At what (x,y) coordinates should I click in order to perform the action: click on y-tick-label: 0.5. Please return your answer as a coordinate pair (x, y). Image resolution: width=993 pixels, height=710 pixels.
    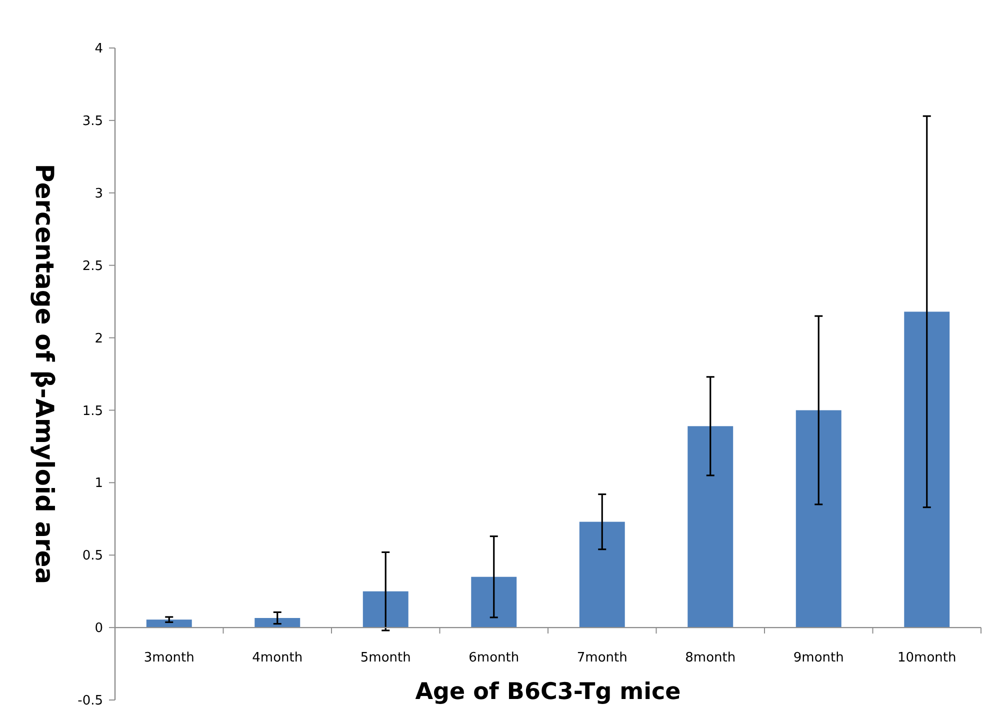
    Looking at the image, I should click on (92, 556).